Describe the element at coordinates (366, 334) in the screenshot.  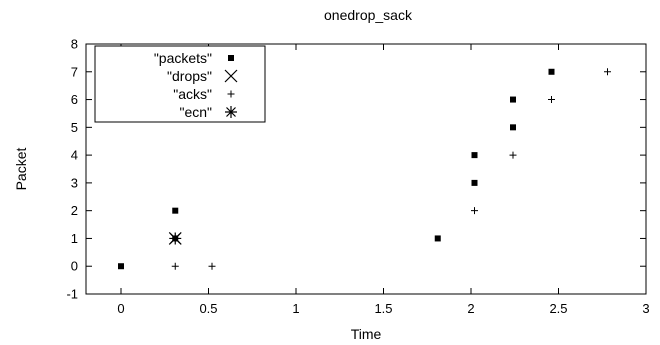
I see `x-axis-label: Time` at that location.